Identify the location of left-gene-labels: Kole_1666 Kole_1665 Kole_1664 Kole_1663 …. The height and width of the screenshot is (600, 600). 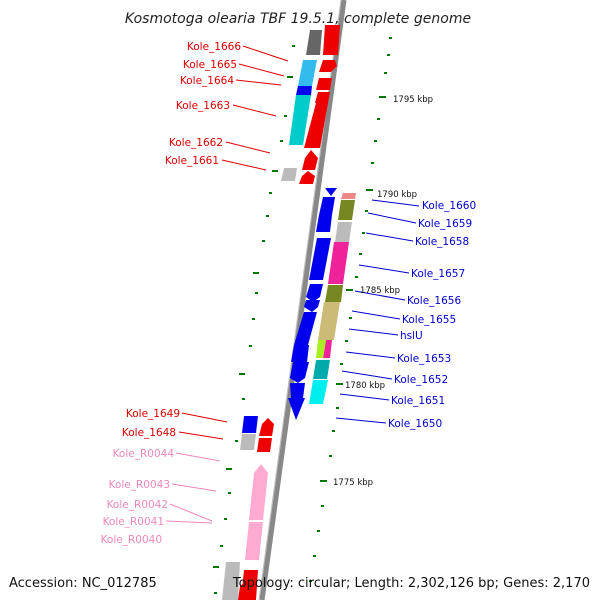
(181, 240).